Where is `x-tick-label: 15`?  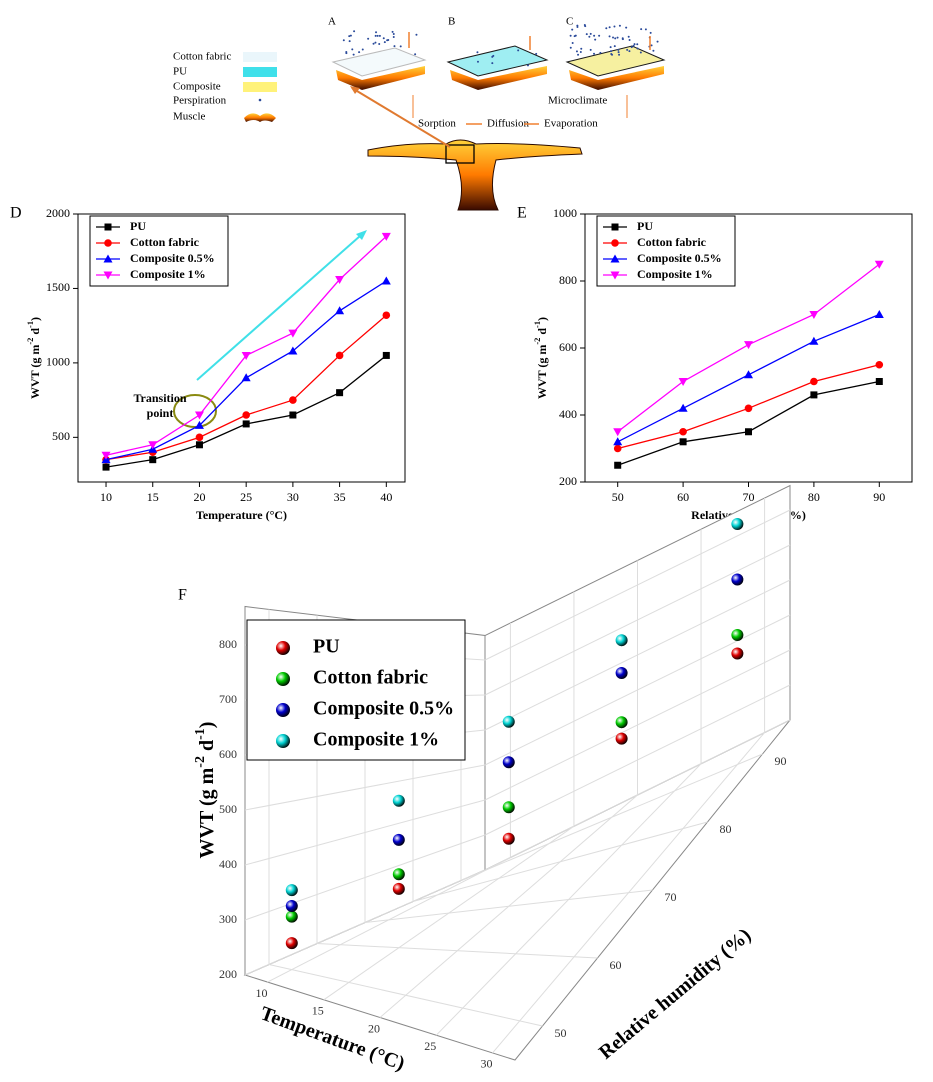
x-tick-label: 15 is located at coordinates (153, 497).